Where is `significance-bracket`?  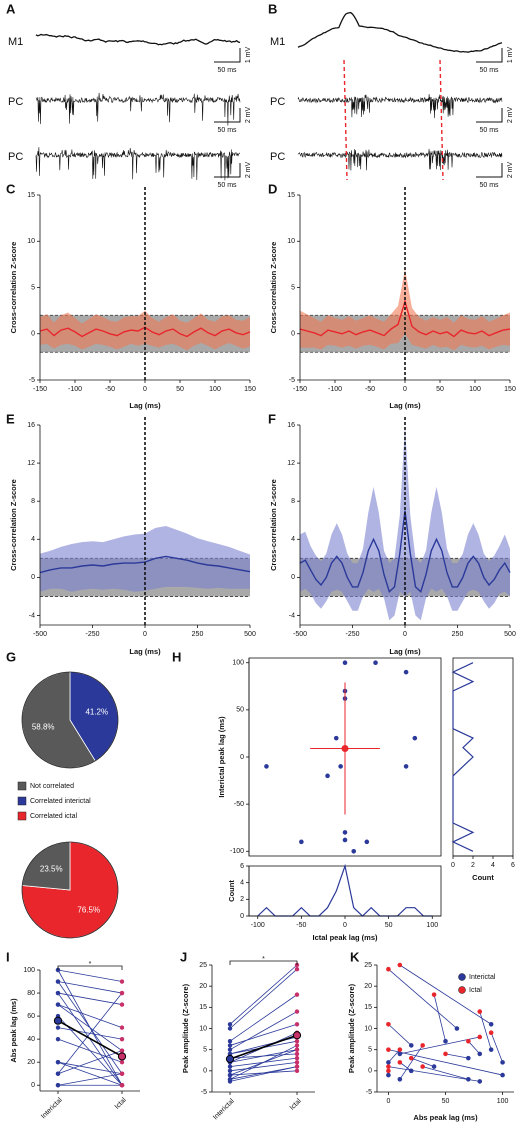 significance-bracket is located at coordinates (90, 967).